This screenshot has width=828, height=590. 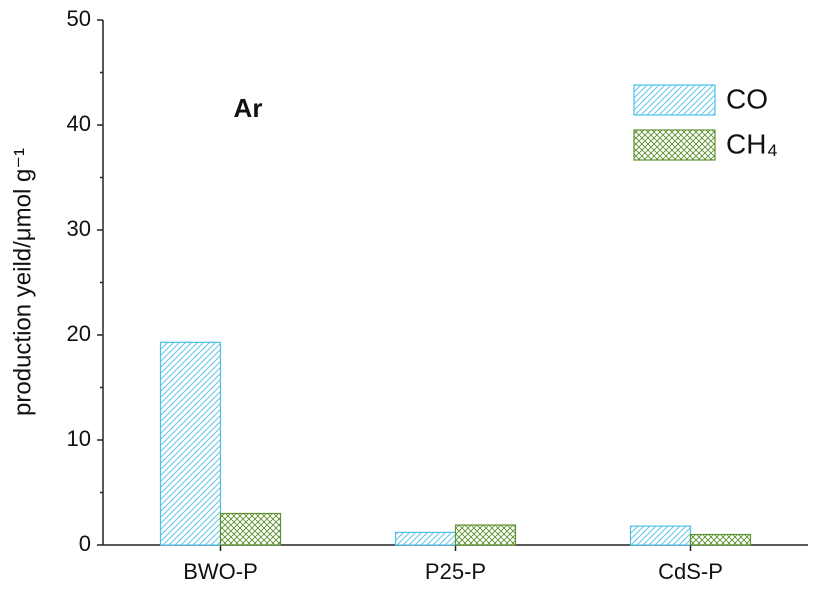 What do you see at coordinates (690, 571) in the screenshot?
I see `x-tick-label: CdS-P` at bounding box center [690, 571].